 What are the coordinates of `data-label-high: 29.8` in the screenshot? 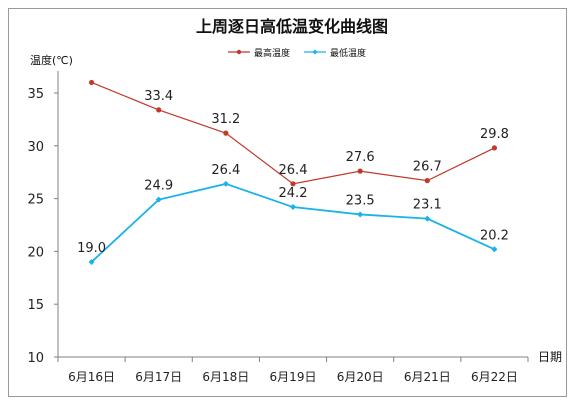 It's located at (494, 134).